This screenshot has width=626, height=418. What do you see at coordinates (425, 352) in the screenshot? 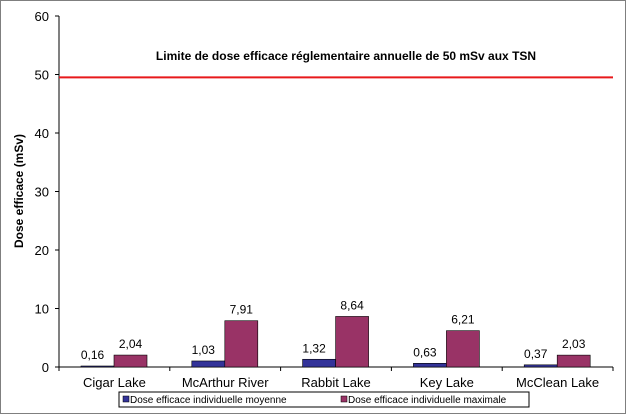
I see `data-label: 0,63` at bounding box center [425, 352].